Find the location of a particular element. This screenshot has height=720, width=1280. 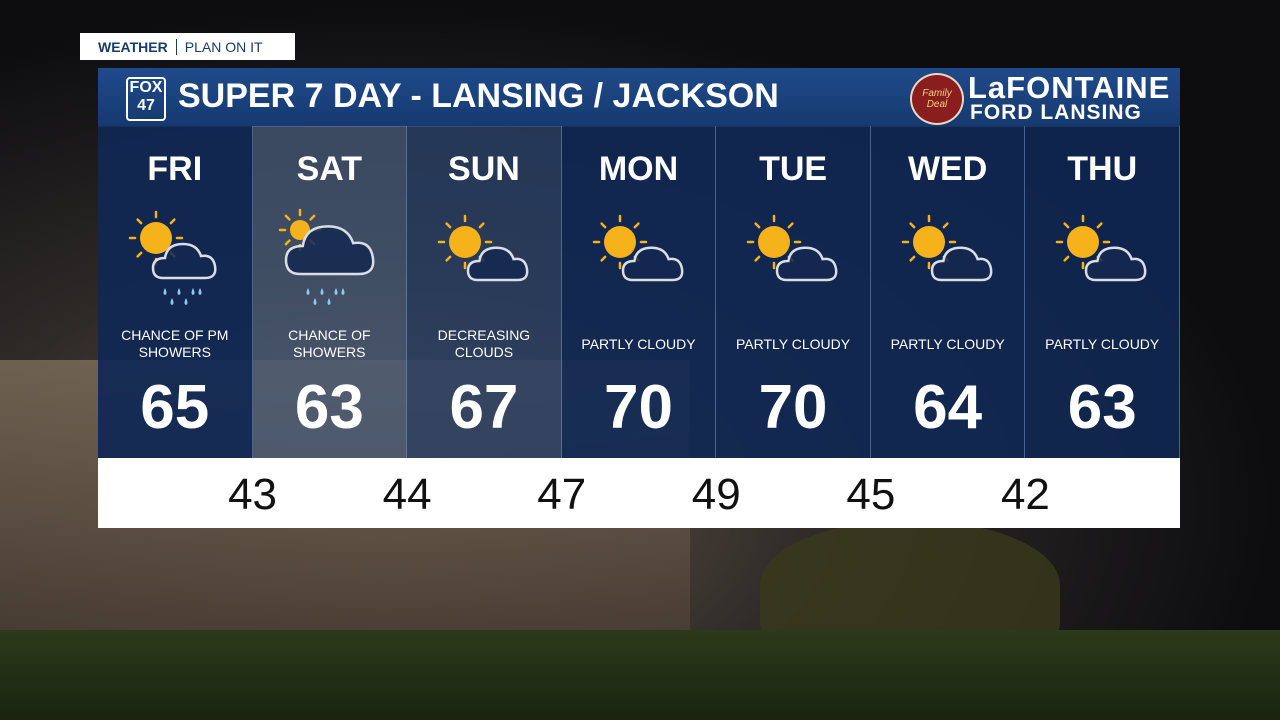

condition-text: CHANCE OF PM SHOWERS is located at coordinates (175, 343).